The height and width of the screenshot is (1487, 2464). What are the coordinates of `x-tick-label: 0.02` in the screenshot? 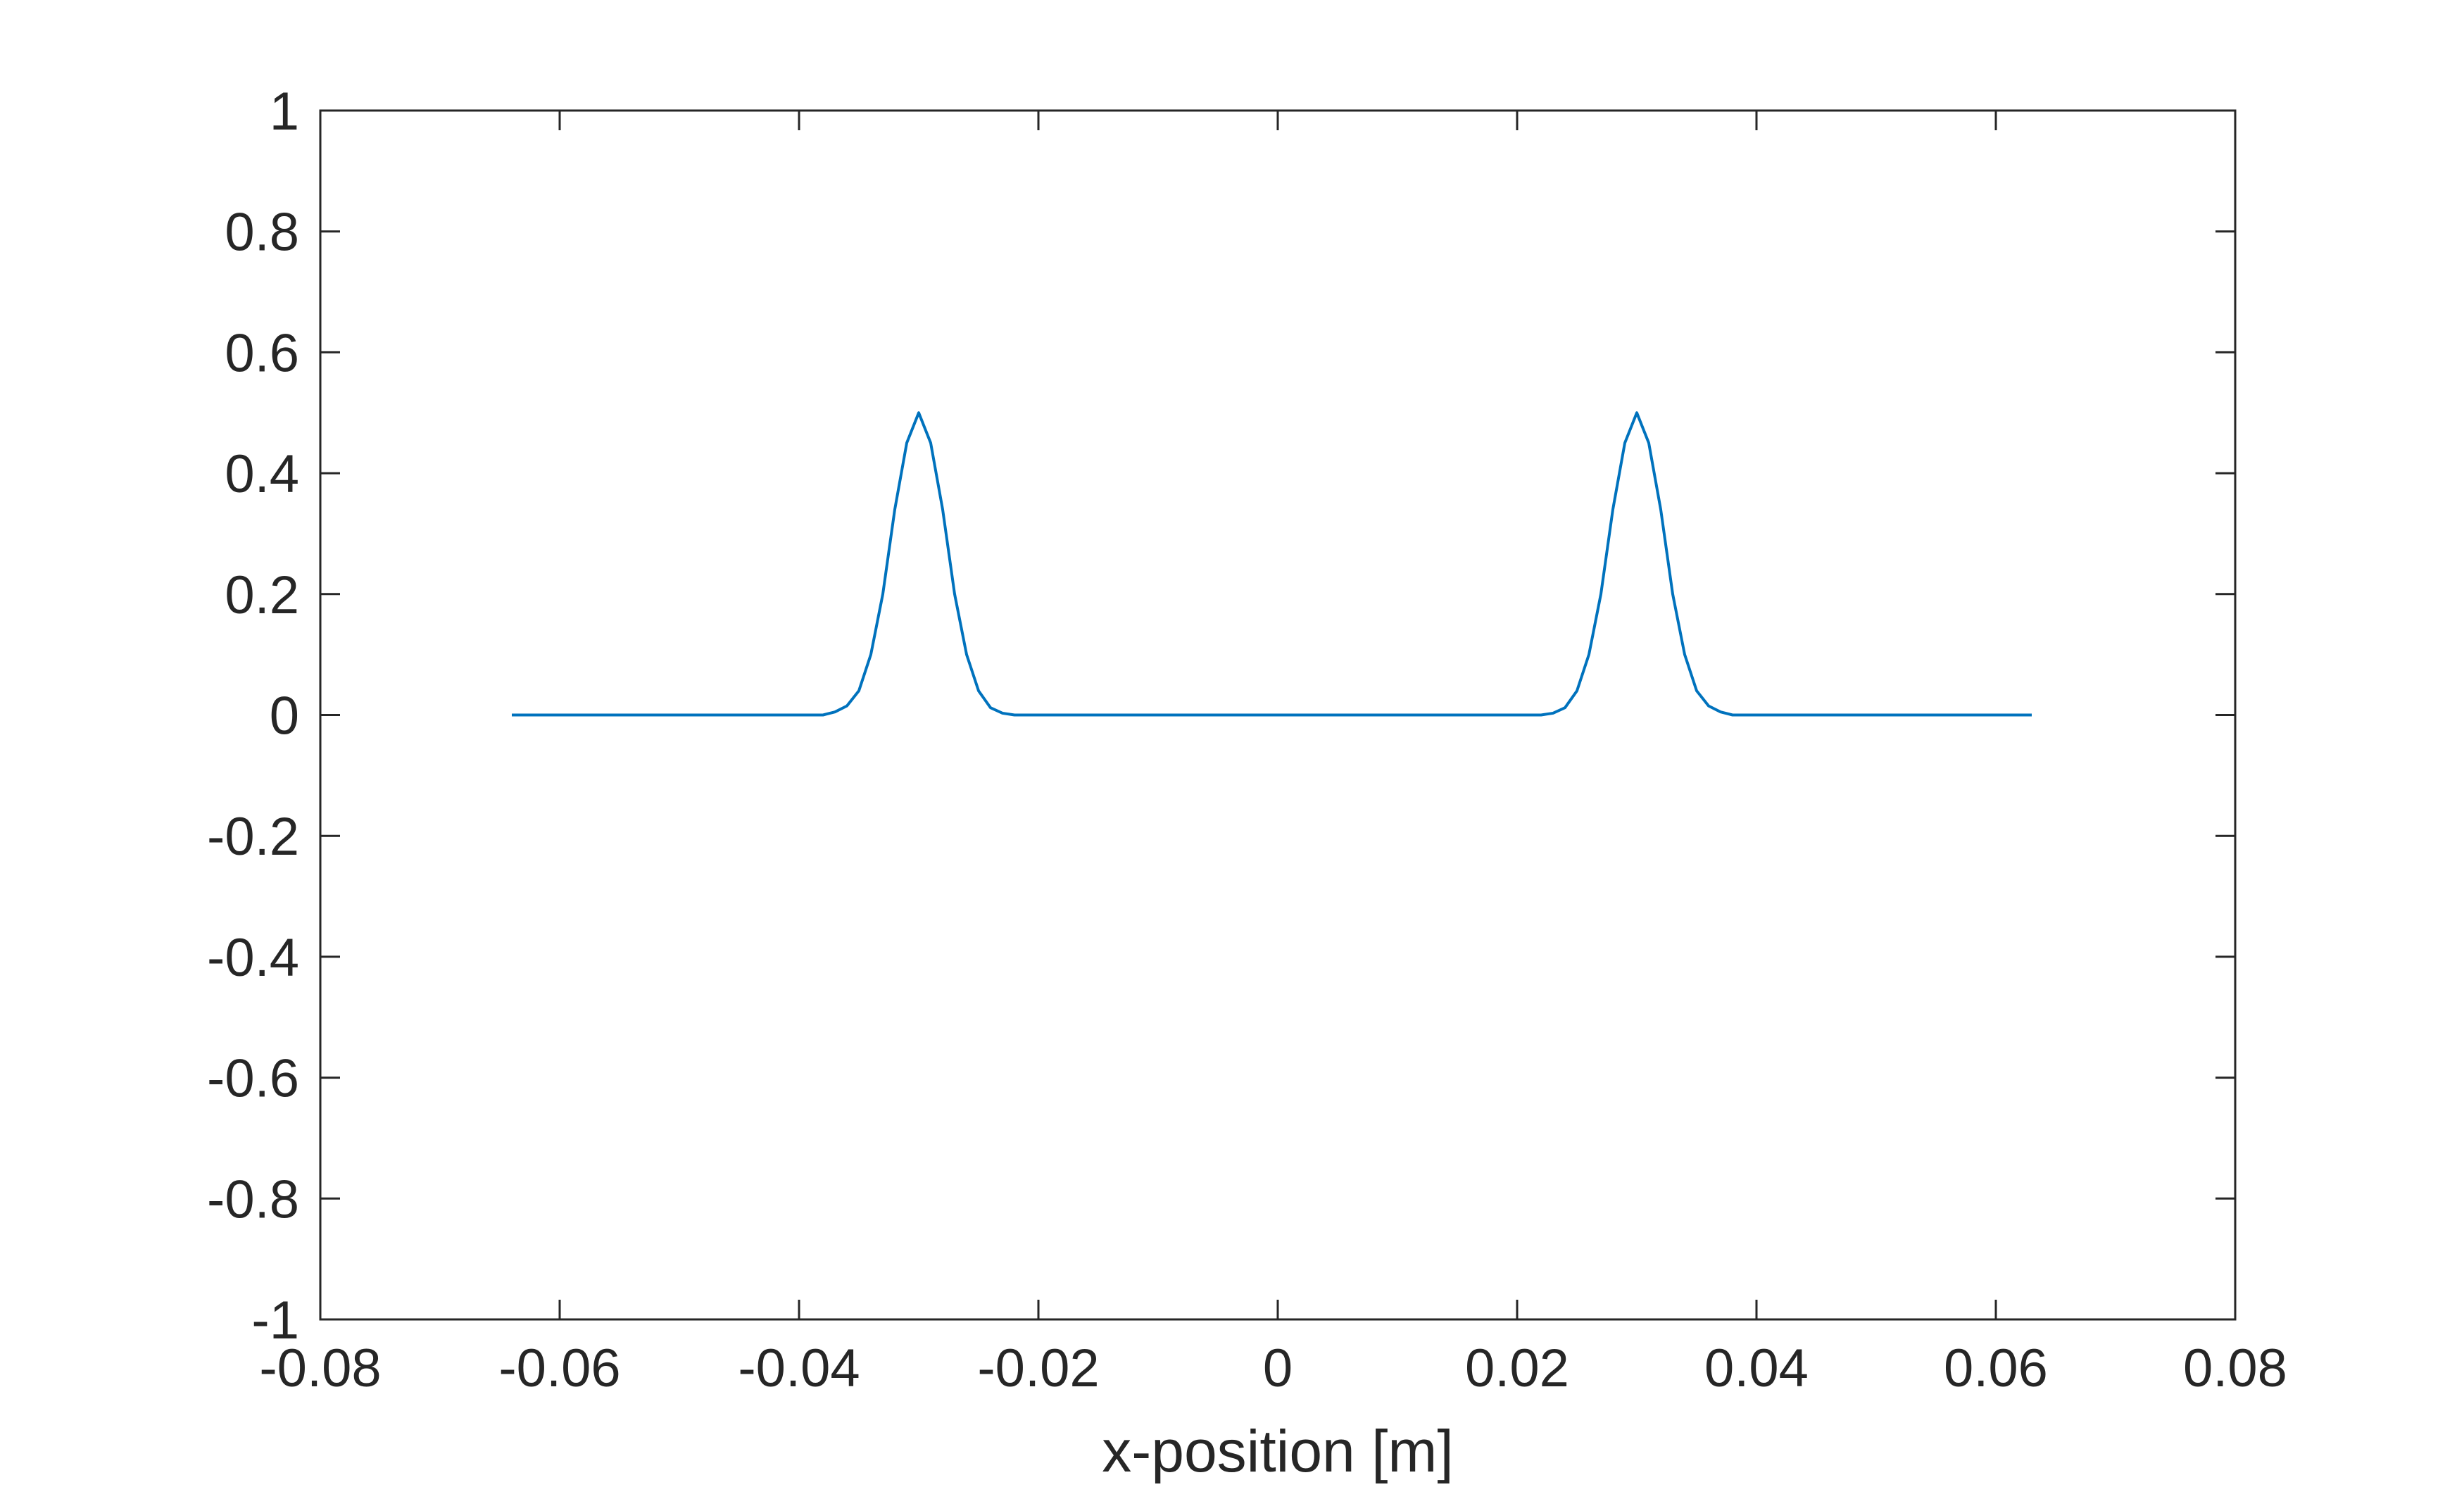 It's located at (1517, 1368).